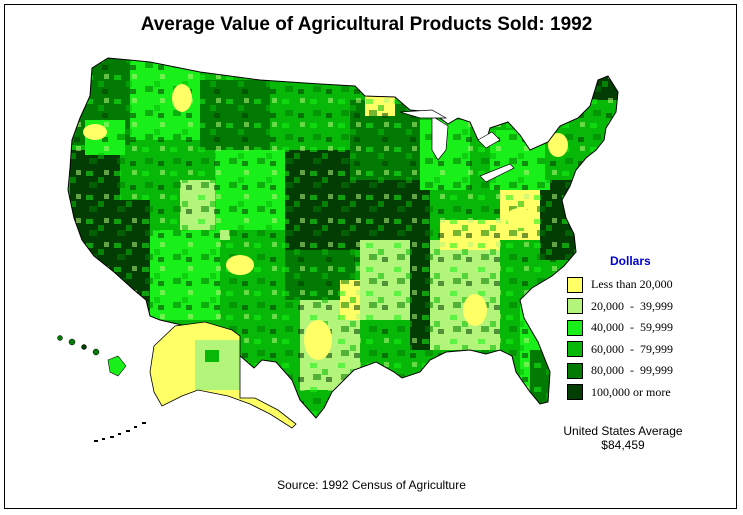 Image resolution: width=743 pixels, height=515 pixels. What do you see at coordinates (632, 370) in the screenshot?
I see `legend-label: 80,000 - 99,999` at bounding box center [632, 370].